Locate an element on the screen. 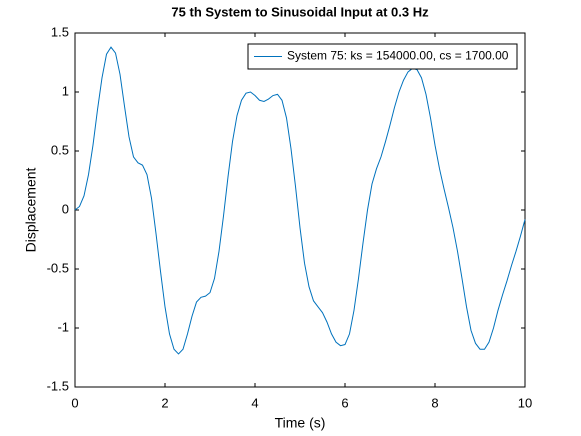 The image size is (581, 436). y-tick-label: 0 is located at coordinates (65, 208).